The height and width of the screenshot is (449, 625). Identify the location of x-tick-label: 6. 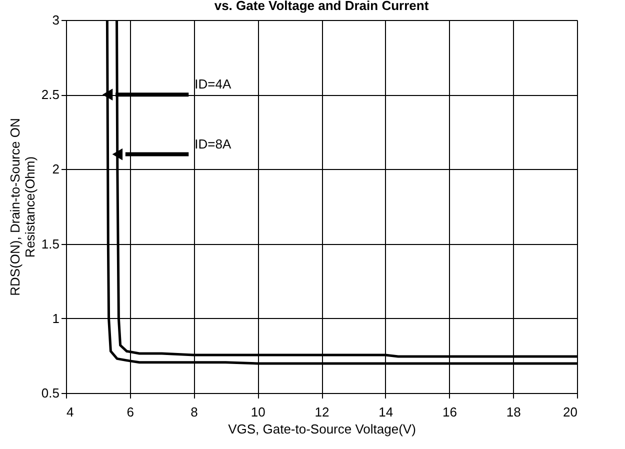
(130, 412).